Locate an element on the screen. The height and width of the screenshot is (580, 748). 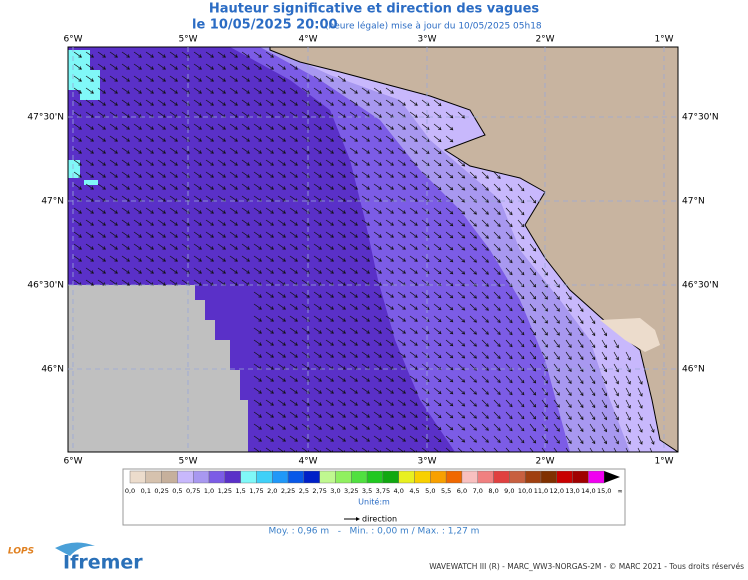
lat-label-left: 46°N is located at coordinates (52, 370).